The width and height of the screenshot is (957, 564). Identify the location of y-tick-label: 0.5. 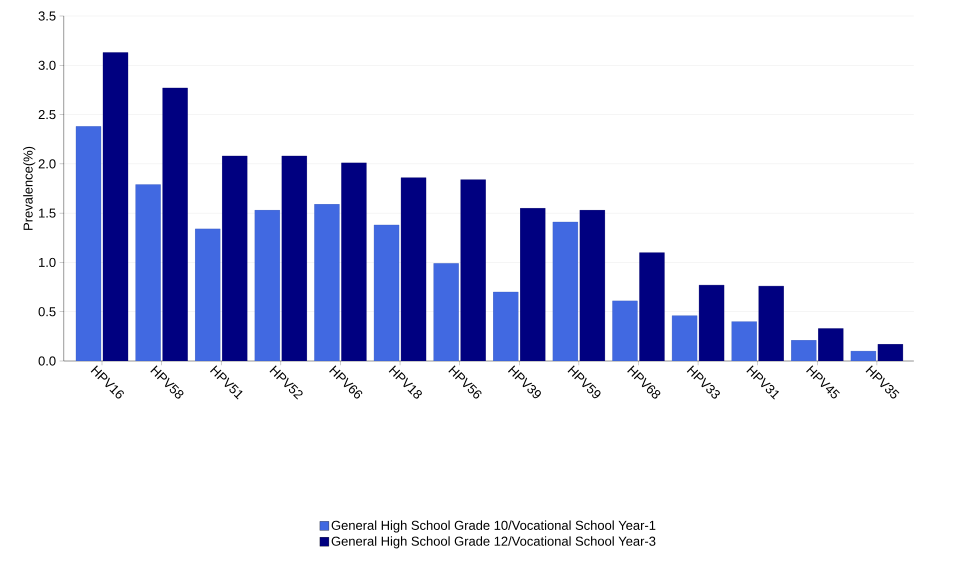
(47, 311).